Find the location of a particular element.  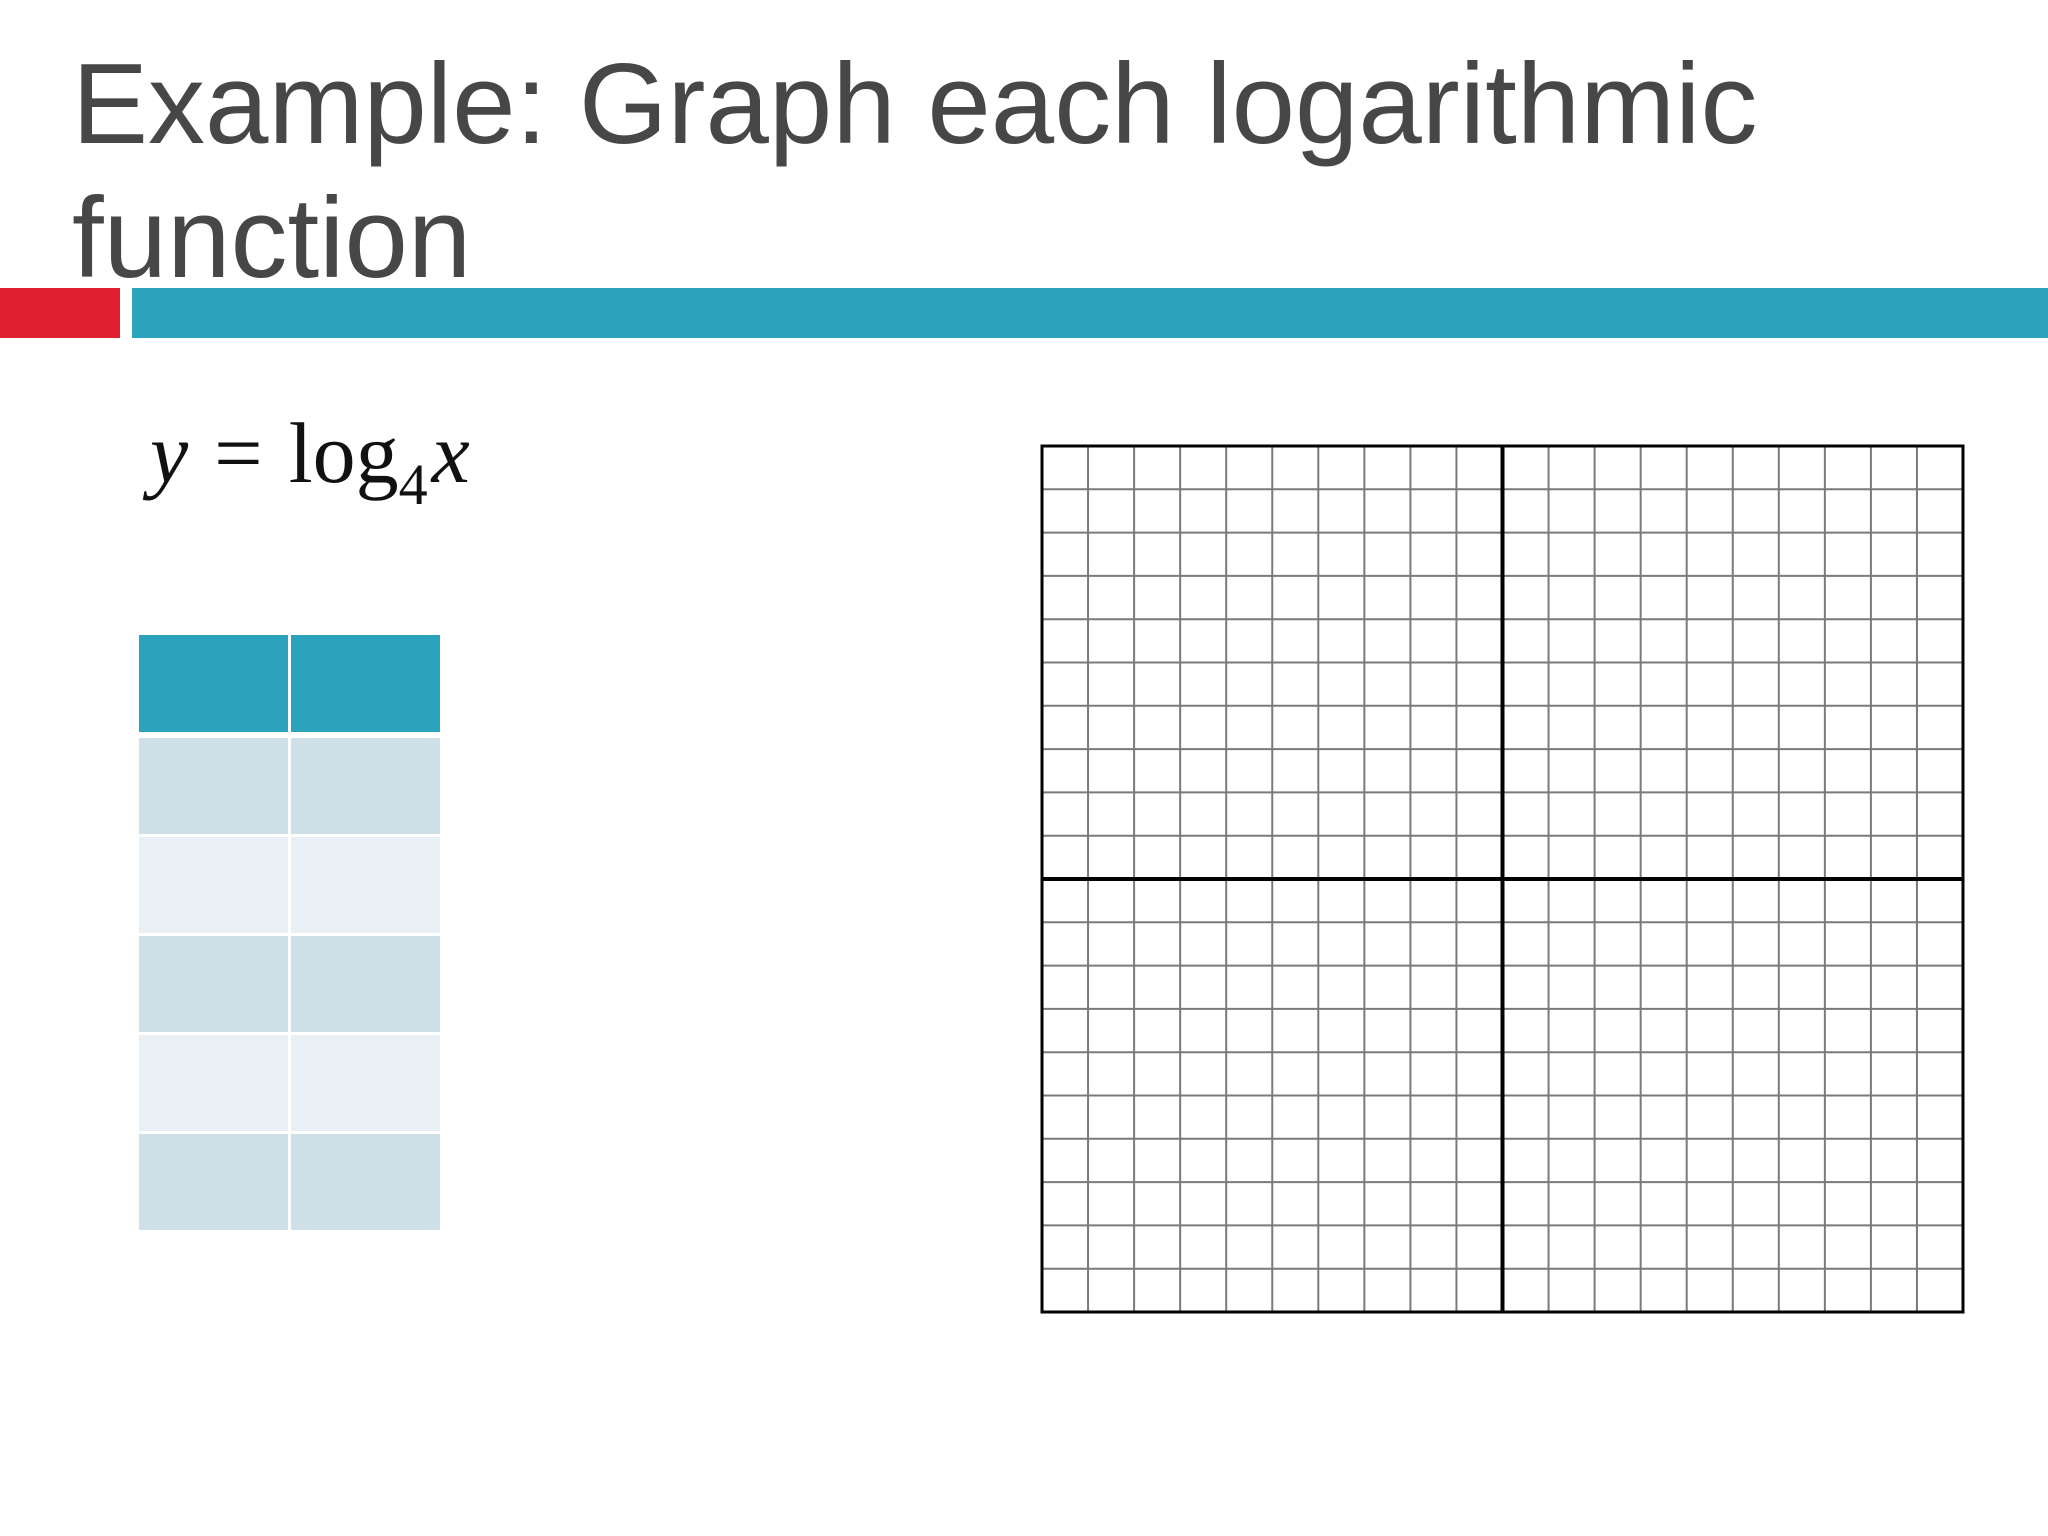

title-accent-bar-teal is located at coordinates (1090, 313).